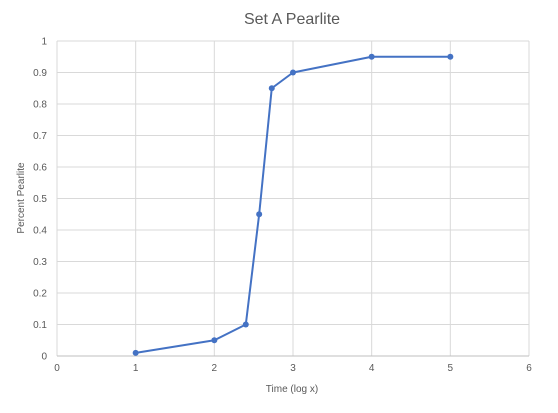 The image size is (558, 413). What do you see at coordinates (40, 294) in the screenshot?
I see `y-tick-label: 0.2` at bounding box center [40, 294].